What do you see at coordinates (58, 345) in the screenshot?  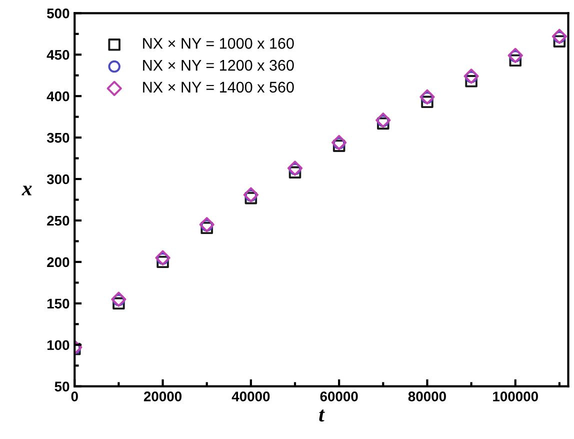 I see `y-tick-label: 100` at bounding box center [58, 345].